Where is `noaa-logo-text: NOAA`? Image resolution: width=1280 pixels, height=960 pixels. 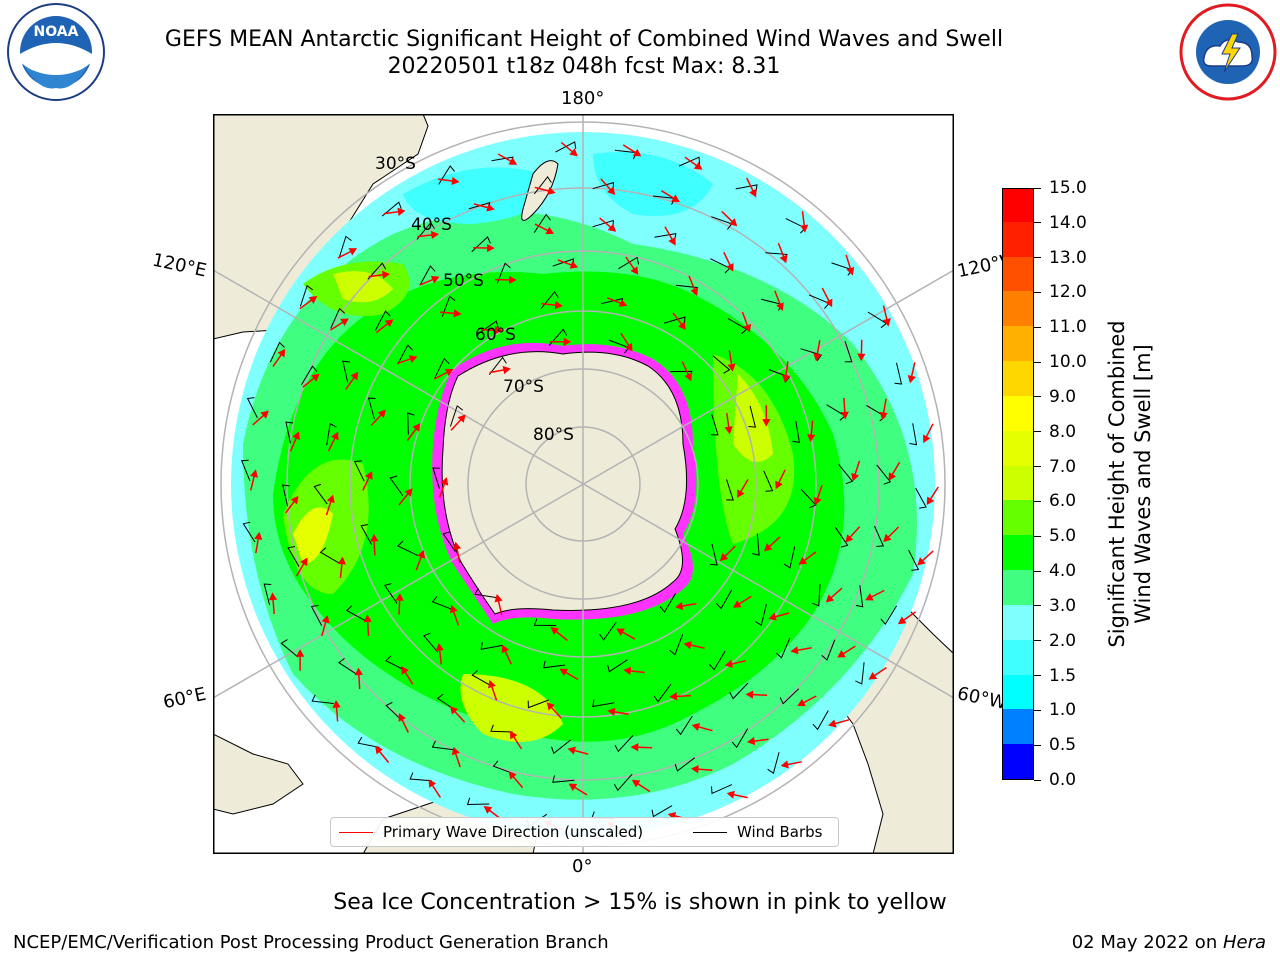 noaa-logo-text: NOAA is located at coordinates (56, 32).